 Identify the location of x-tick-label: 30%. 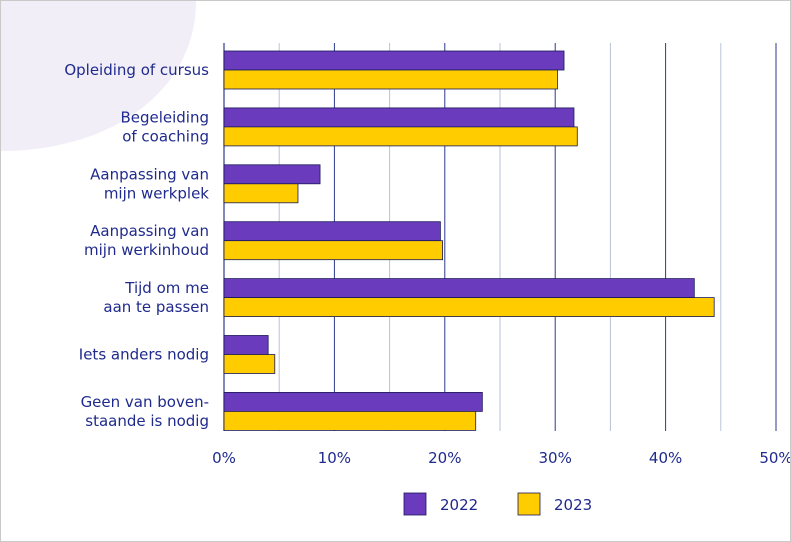
(555, 458).